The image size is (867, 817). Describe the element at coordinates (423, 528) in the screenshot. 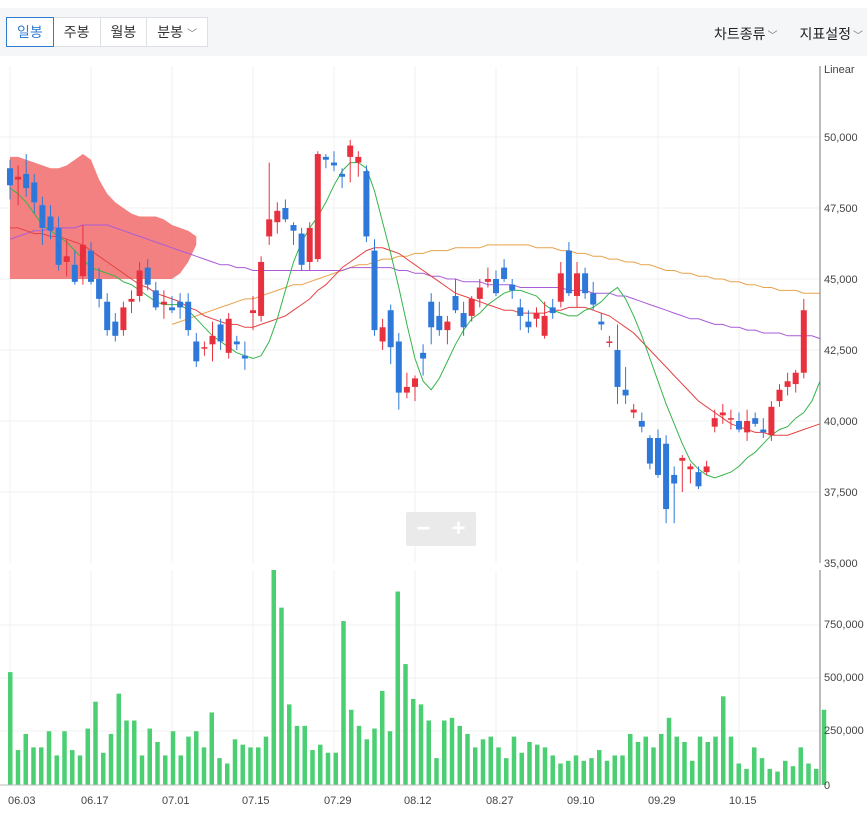

I see `zoom-out-button: −` at that location.